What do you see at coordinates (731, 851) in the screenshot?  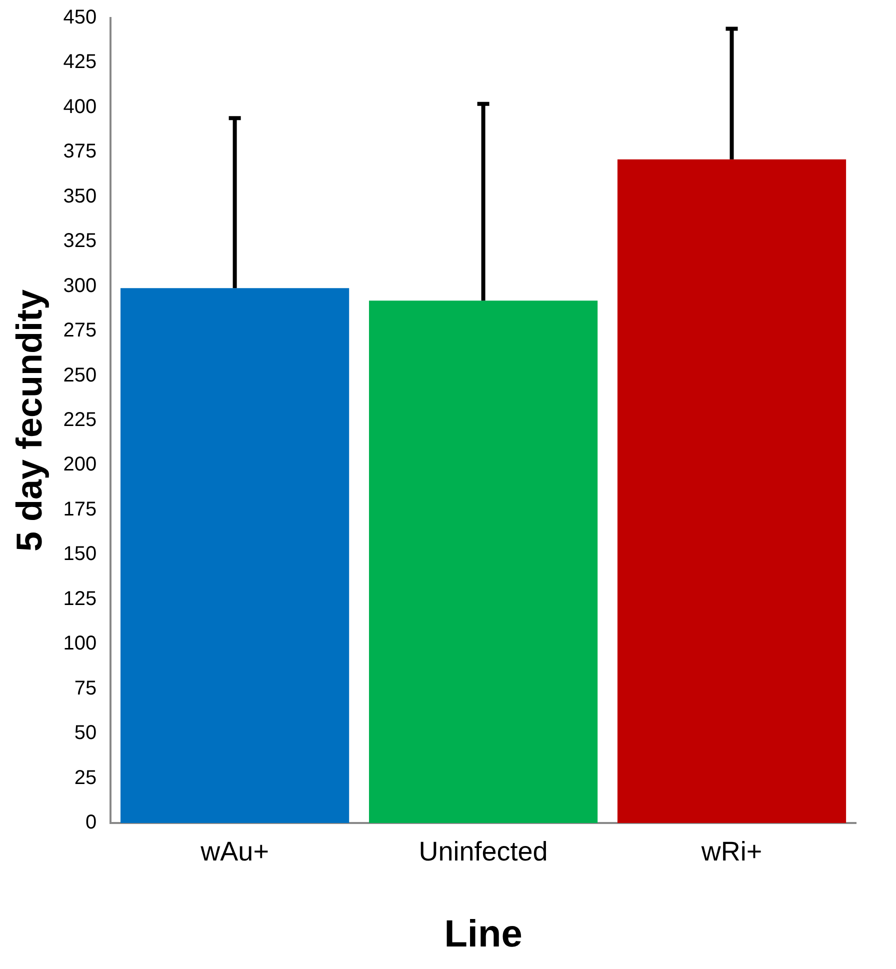 I see `x-tick-label: wRi+` at bounding box center [731, 851].